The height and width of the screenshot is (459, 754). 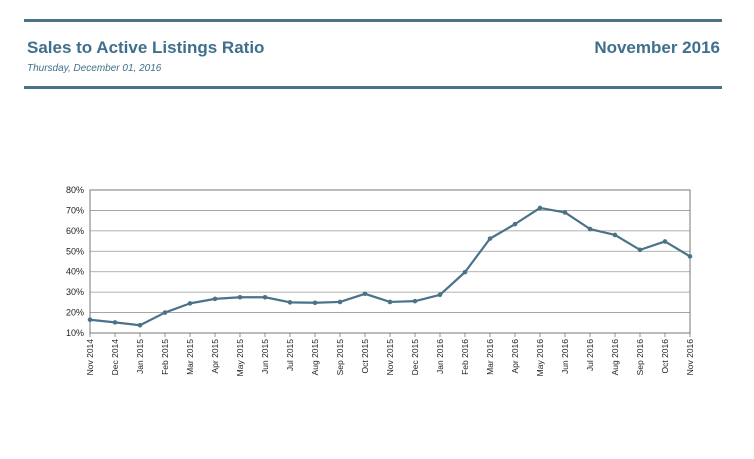 What do you see at coordinates (665, 356) in the screenshot?
I see `x-tick-label: Oct 2016` at bounding box center [665, 356].